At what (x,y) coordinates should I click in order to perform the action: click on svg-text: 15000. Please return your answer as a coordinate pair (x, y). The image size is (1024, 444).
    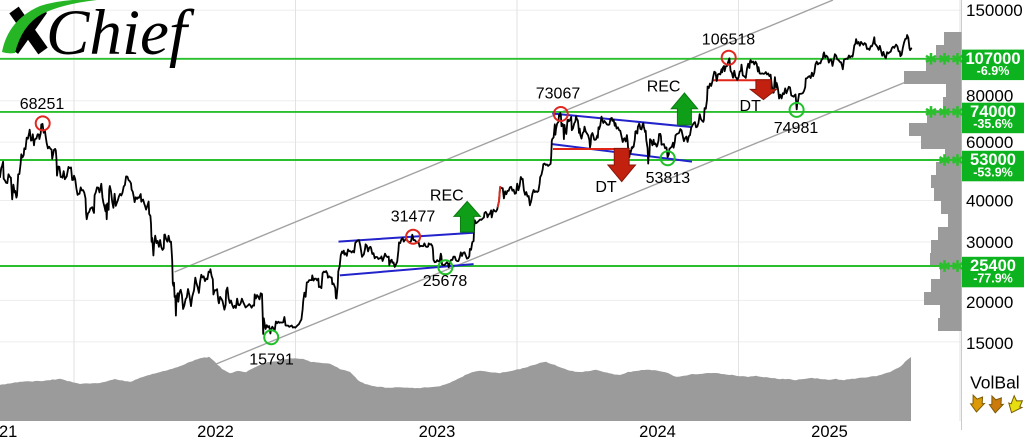
    Looking at the image, I should click on (989, 343).